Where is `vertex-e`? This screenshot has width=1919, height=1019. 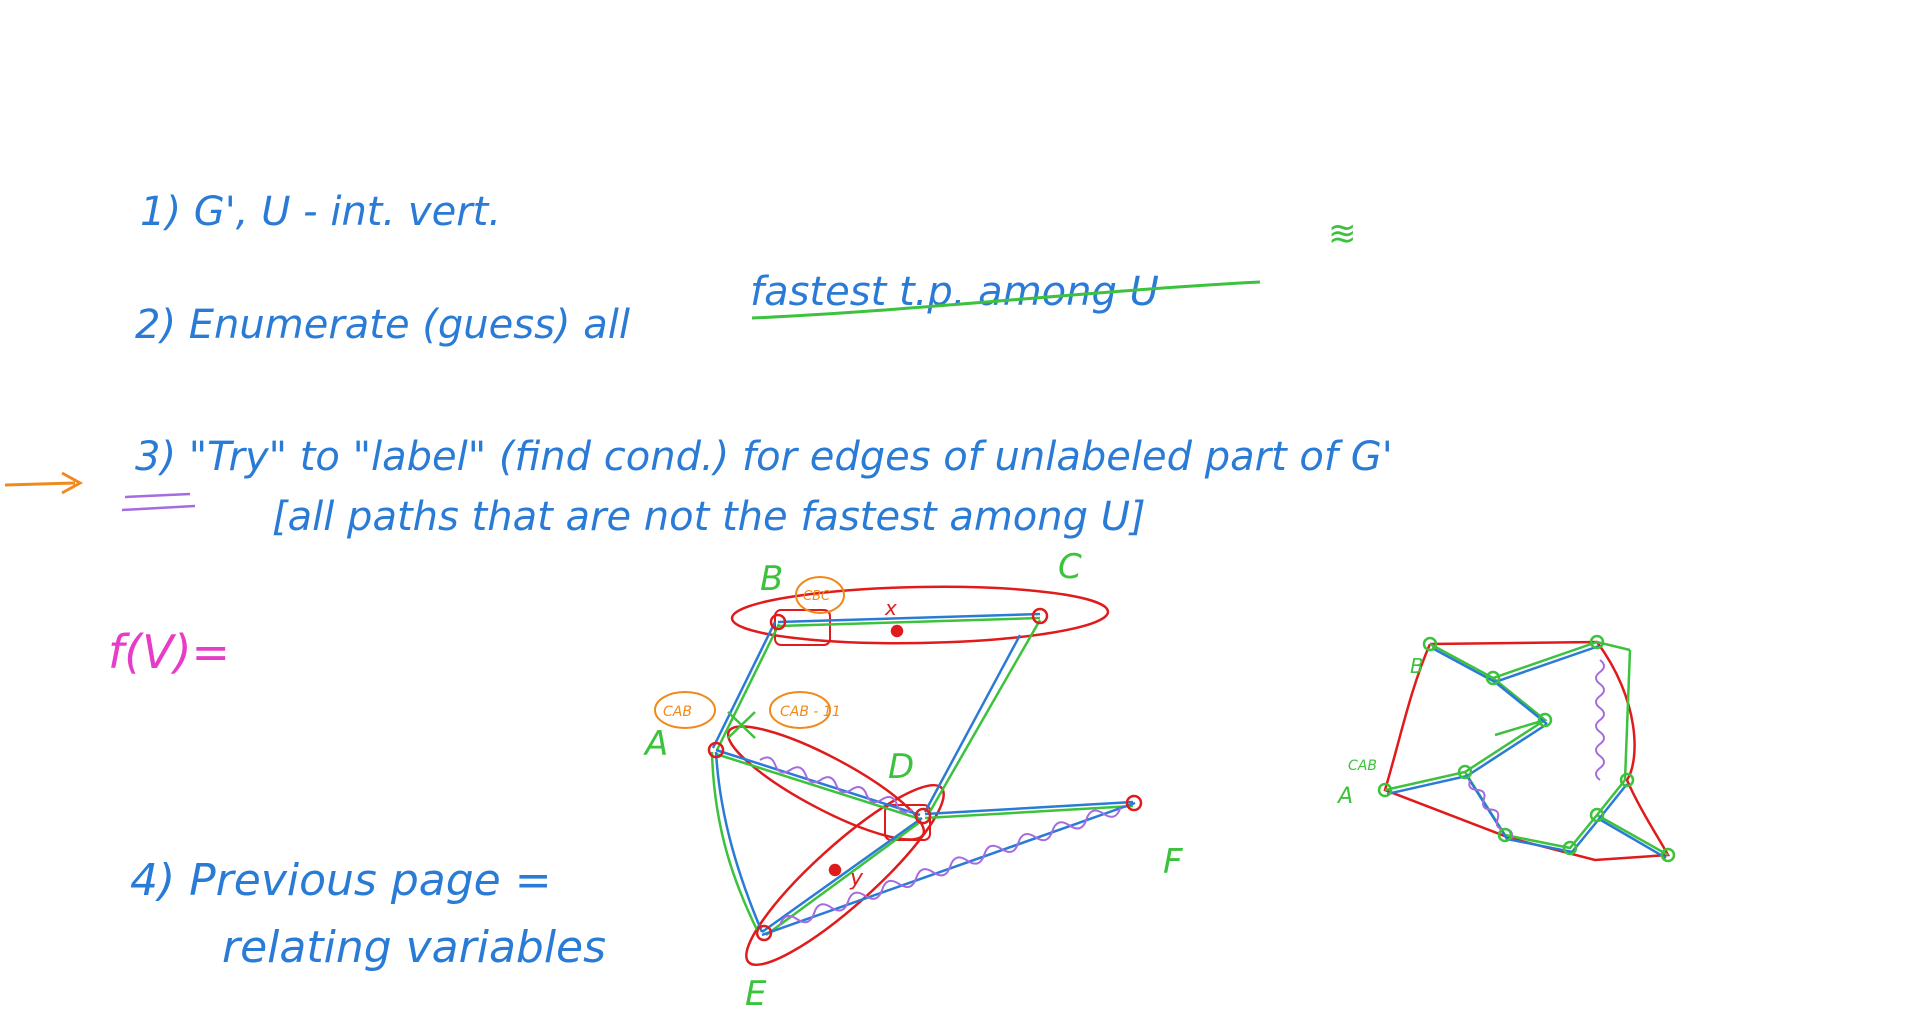 vertex-e is located at coordinates (764, 933).